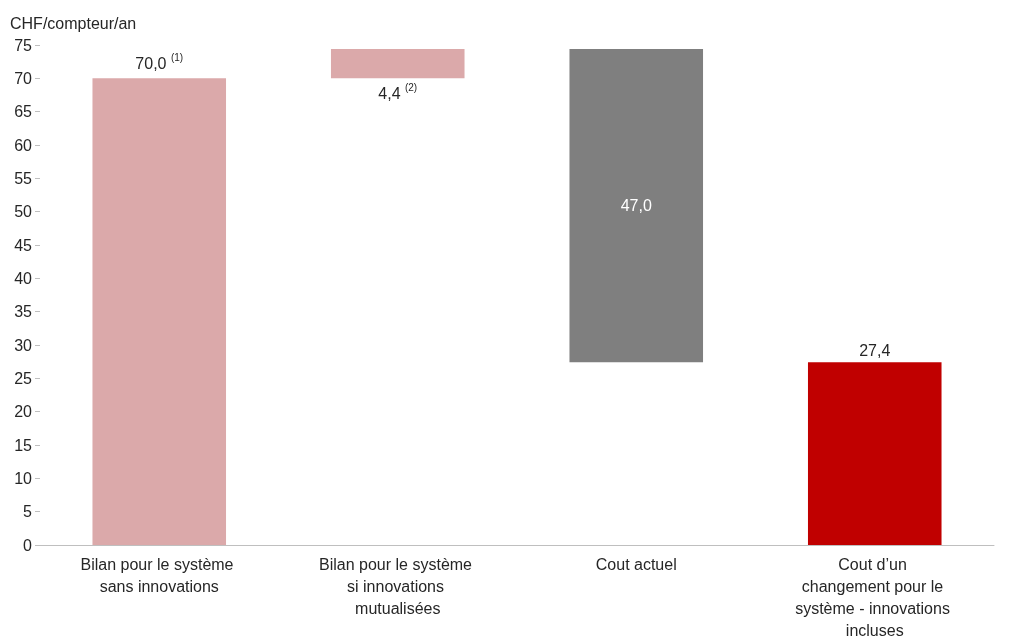 The height and width of the screenshot is (641, 1014). What do you see at coordinates (23, 178) in the screenshot?
I see `y-tick-label: 55` at bounding box center [23, 178].